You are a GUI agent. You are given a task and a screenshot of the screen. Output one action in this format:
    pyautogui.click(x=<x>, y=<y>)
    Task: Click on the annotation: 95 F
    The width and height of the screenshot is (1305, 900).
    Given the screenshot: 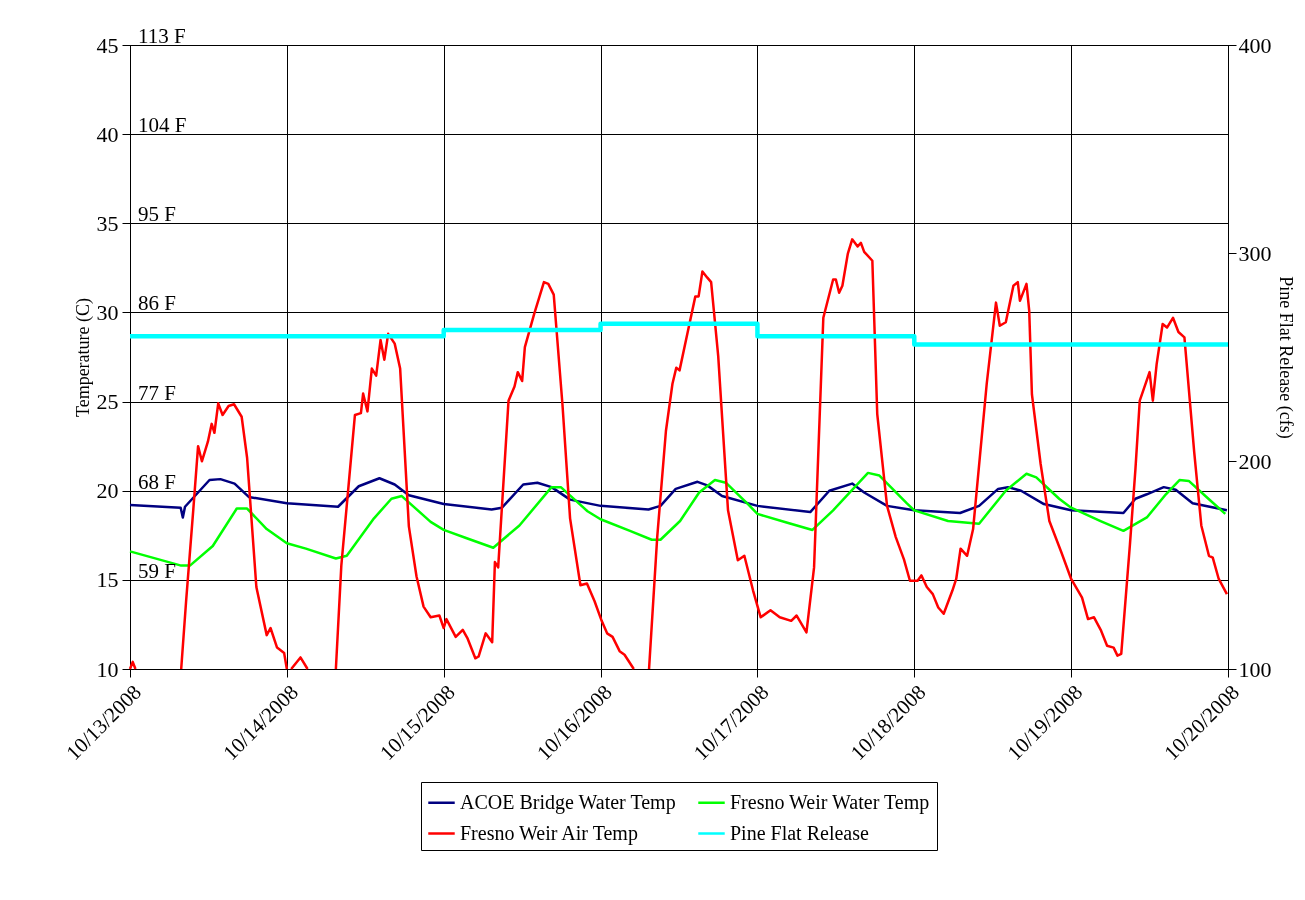 What is the action you would take?
    pyautogui.click(x=157, y=214)
    